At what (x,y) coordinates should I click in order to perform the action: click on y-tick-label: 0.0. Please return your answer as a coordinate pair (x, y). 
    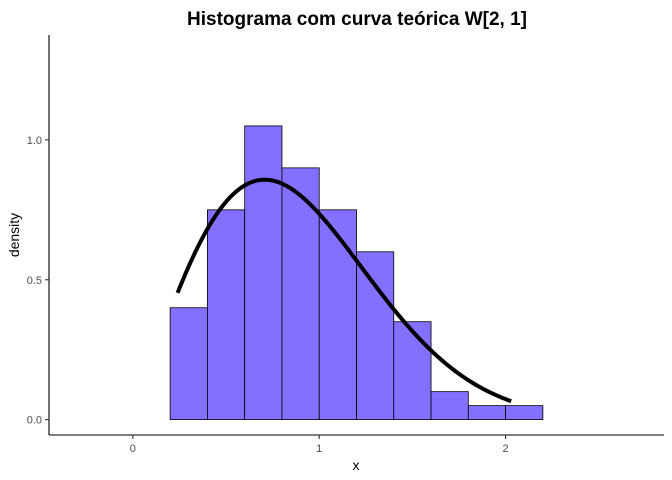
    Looking at the image, I should click on (34, 421).